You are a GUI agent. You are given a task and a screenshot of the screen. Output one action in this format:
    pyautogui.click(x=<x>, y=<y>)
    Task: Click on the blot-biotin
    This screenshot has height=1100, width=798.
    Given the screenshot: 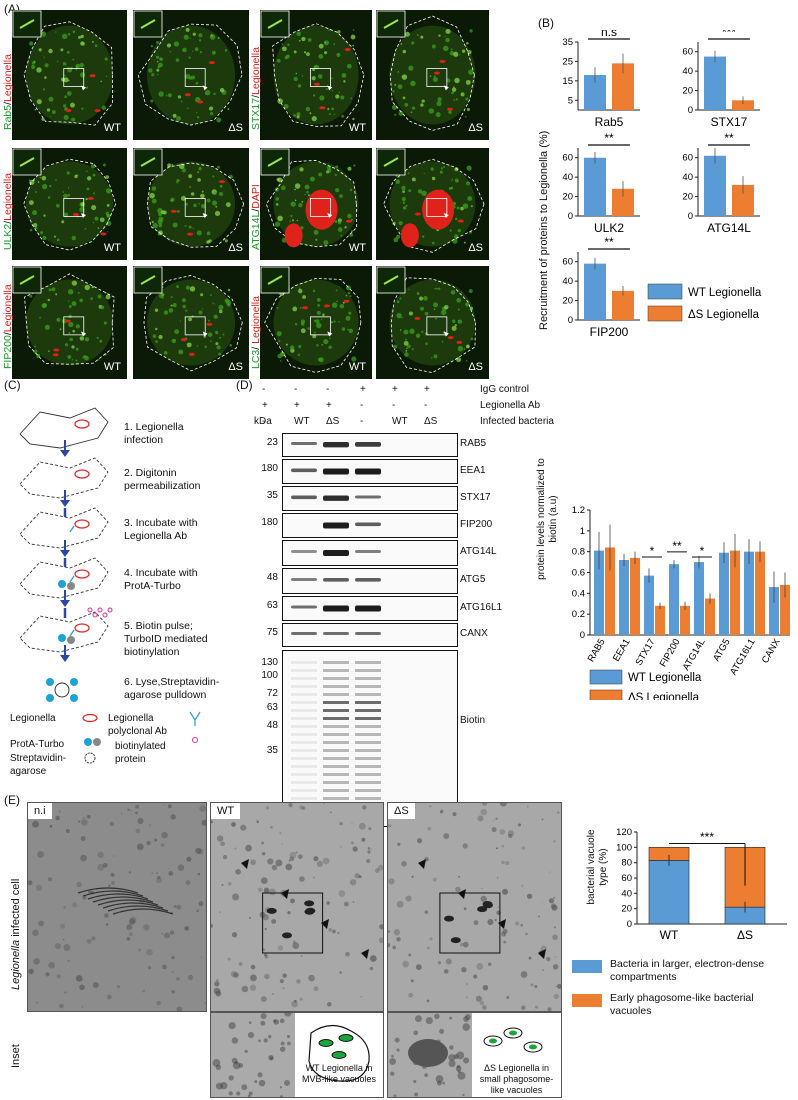 What is the action you would take?
    pyautogui.click(x=370, y=738)
    